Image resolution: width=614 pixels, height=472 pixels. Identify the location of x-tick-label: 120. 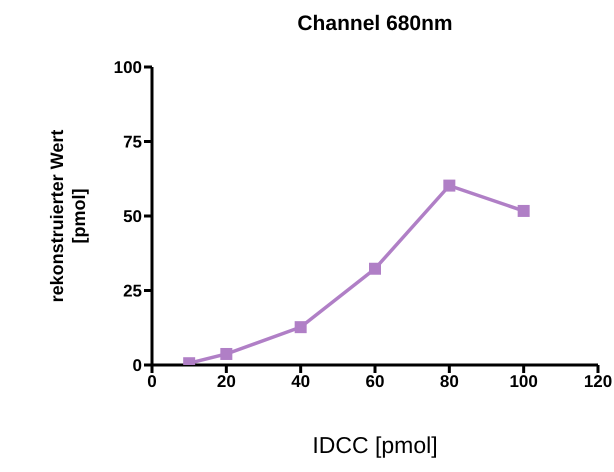
(598, 382).